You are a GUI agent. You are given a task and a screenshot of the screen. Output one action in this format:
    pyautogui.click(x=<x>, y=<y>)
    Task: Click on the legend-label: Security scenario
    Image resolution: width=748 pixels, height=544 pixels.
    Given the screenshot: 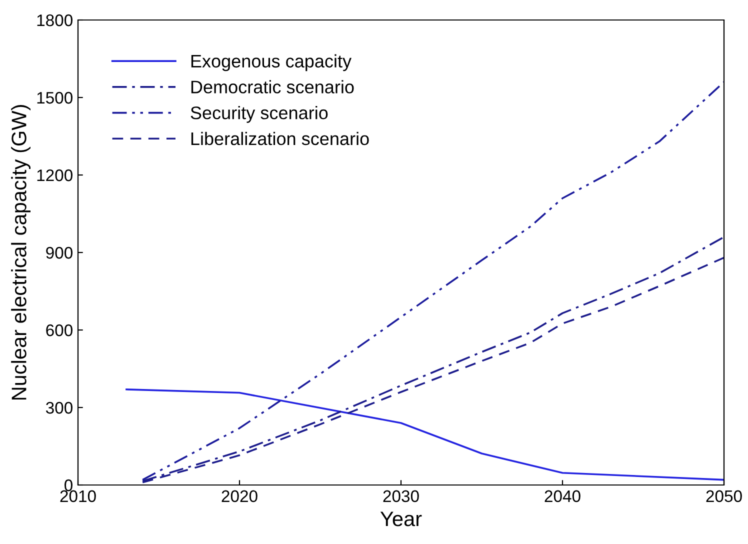 What is the action you would take?
    pyautogui.click(x=259, y=114)
    